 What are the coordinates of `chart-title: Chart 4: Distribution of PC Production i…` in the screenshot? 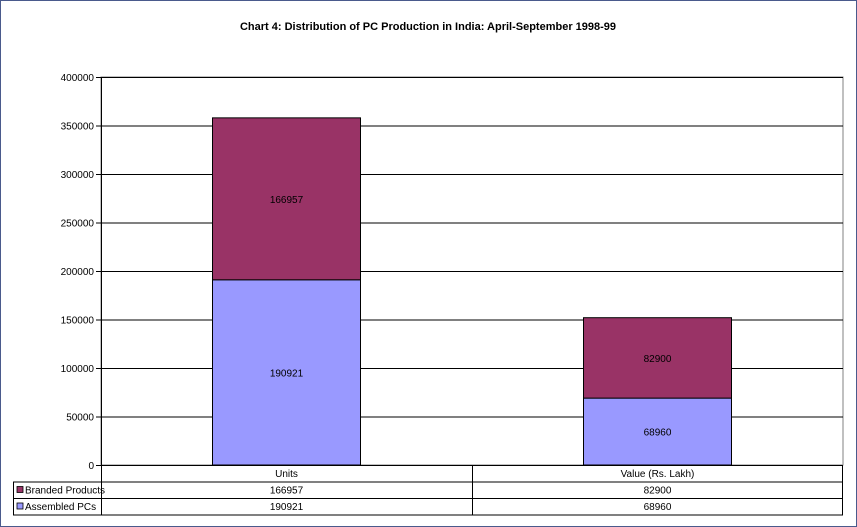 It's located at (428, 27).